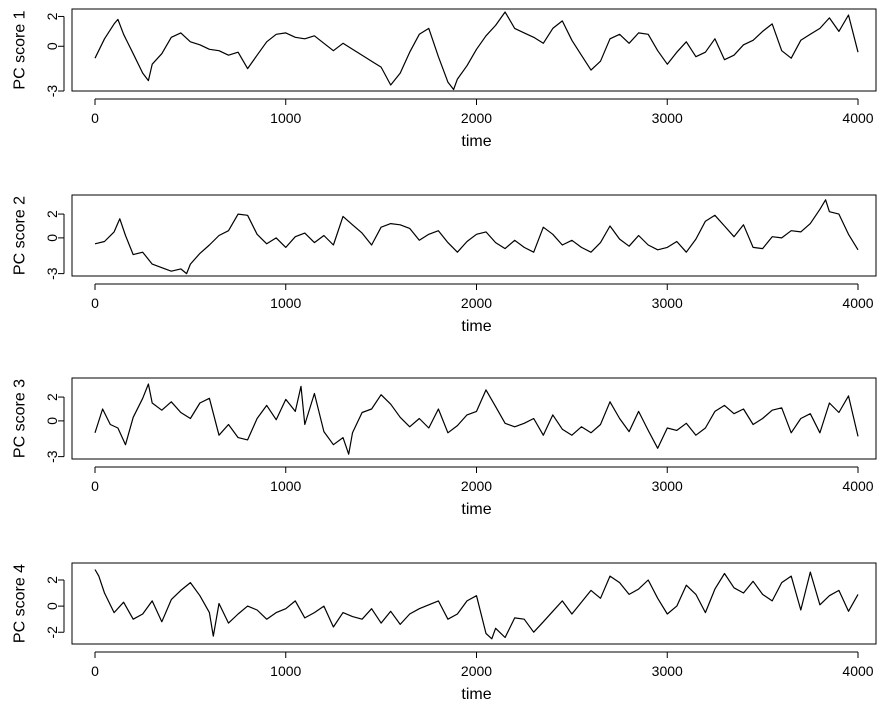 The width and height of the screenshot is (888, 711). I want to click on y-axis-label: PC score 1, so click(20, 49).